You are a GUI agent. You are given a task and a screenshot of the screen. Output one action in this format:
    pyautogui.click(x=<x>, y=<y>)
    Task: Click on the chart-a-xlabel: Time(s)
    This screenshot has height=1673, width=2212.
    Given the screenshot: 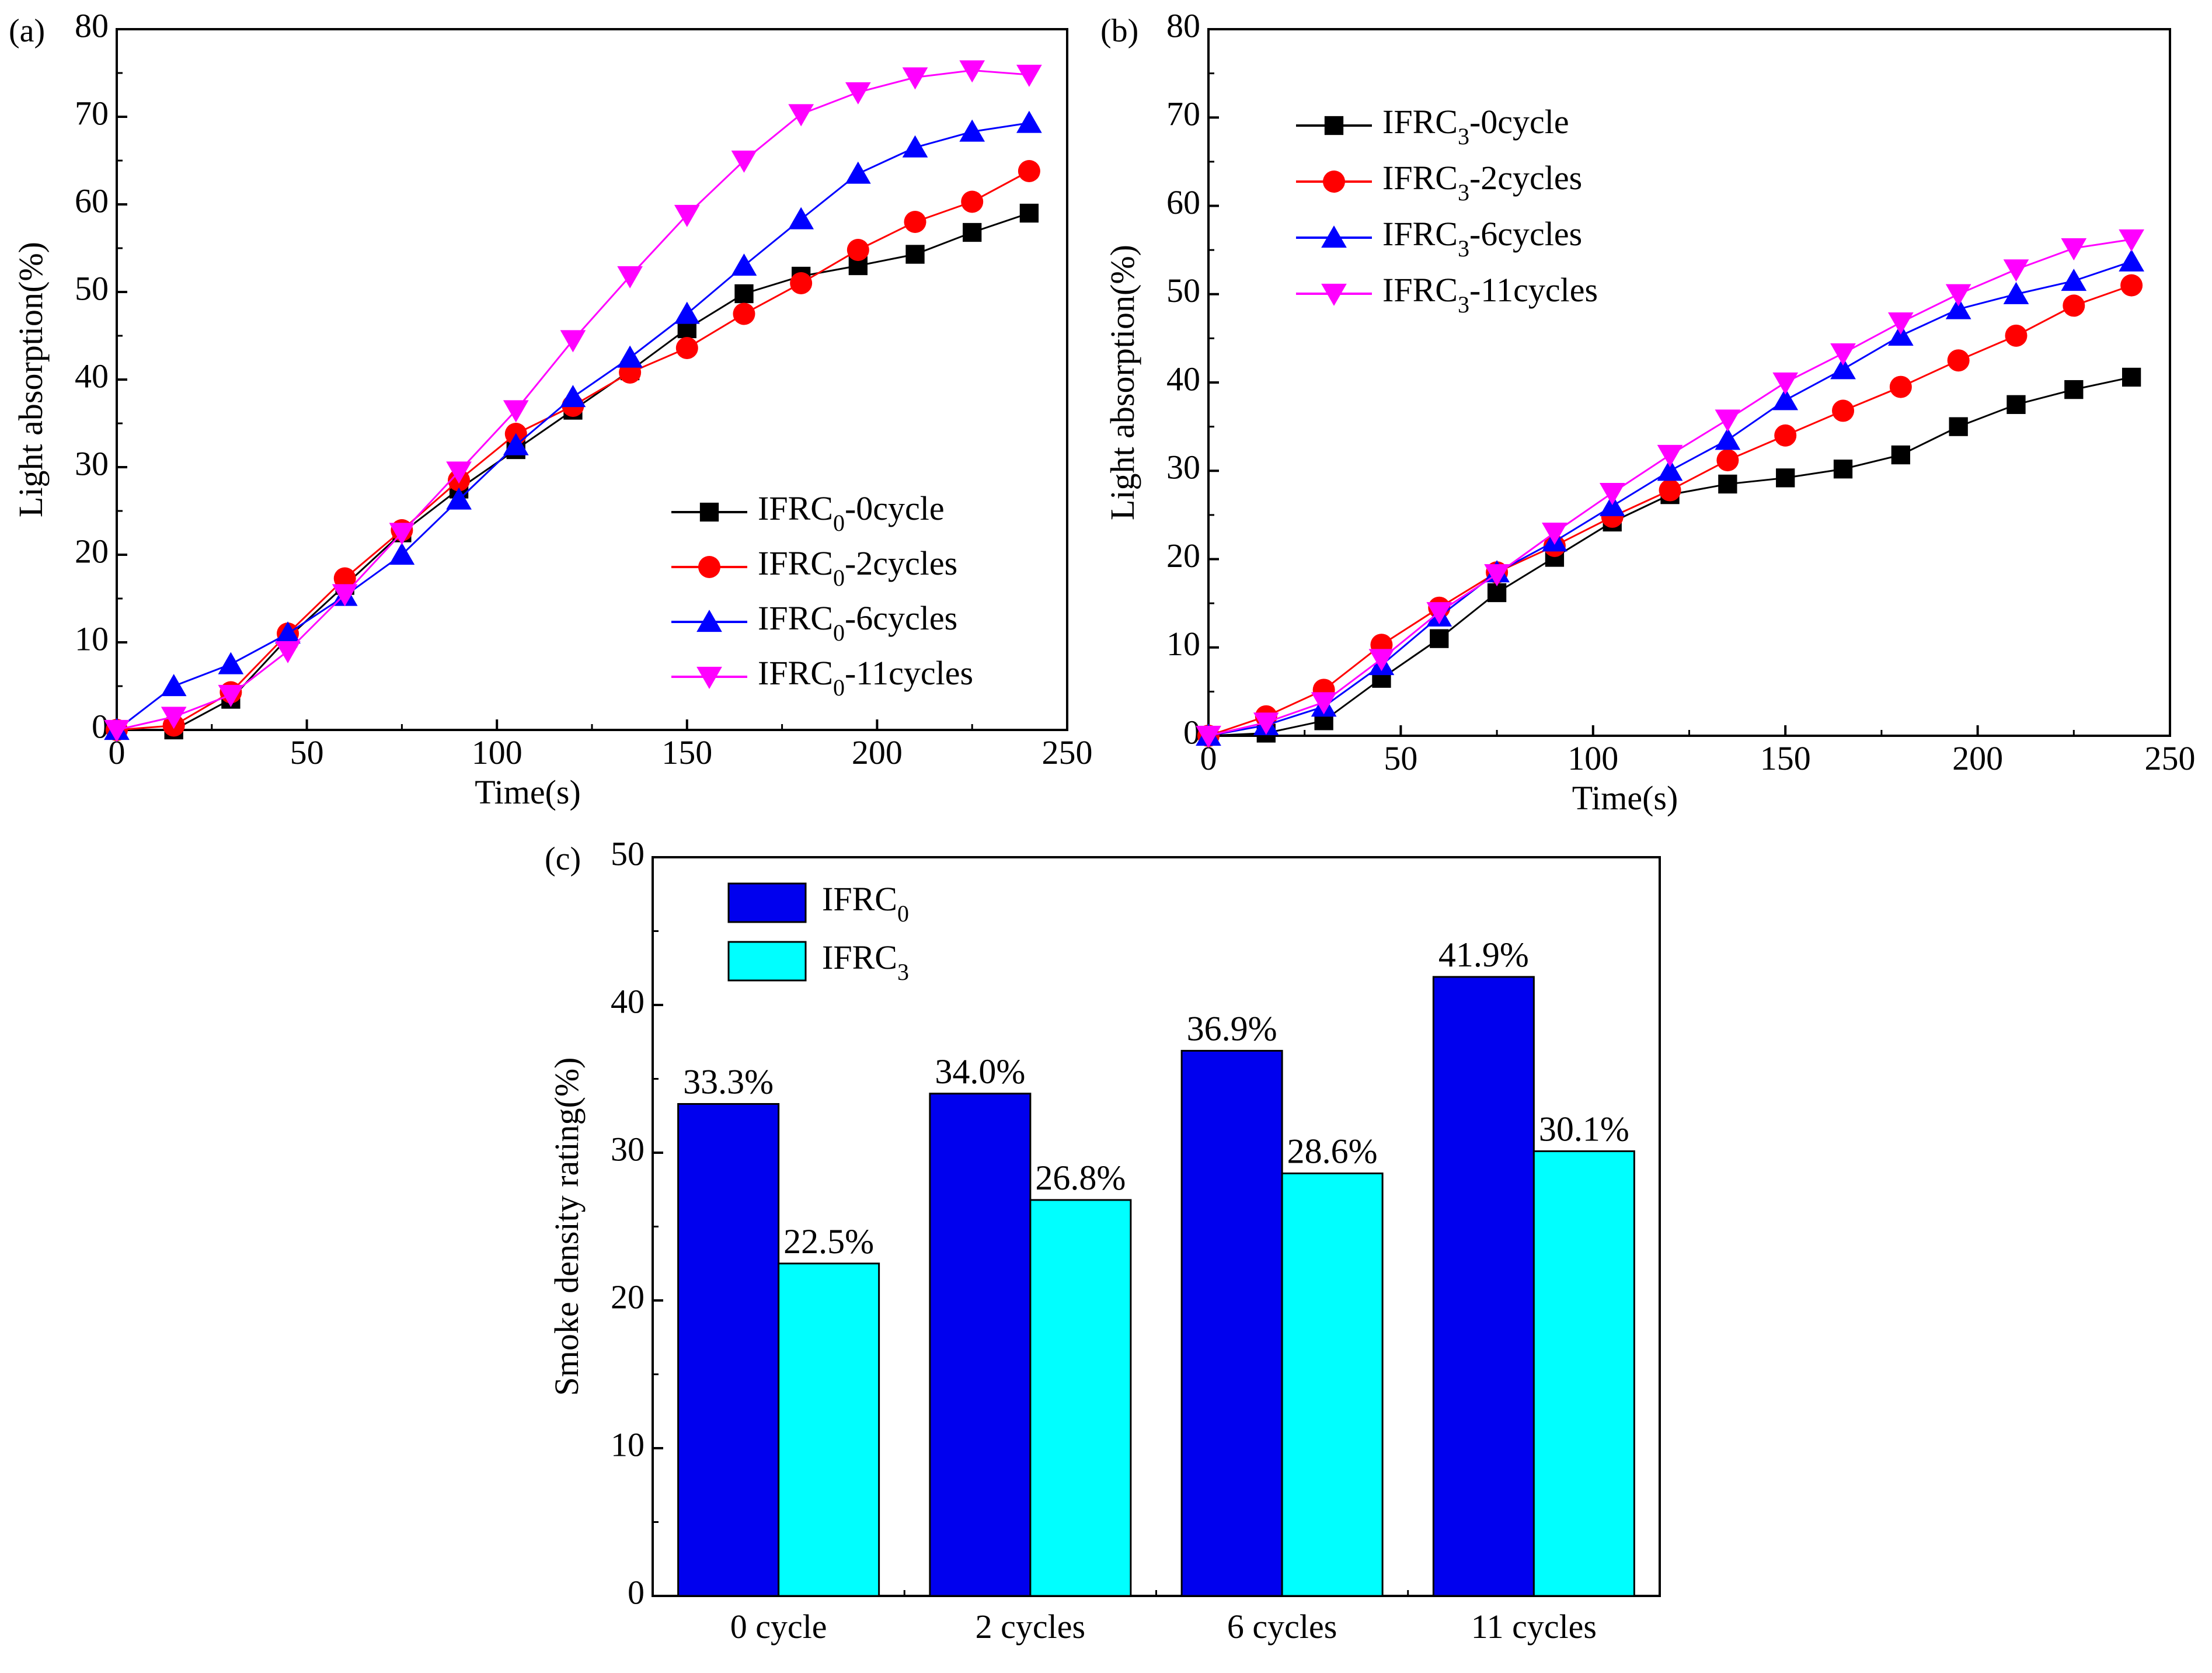 What is the action you would take?
    pyautogui.click(x=528, y=792)
    